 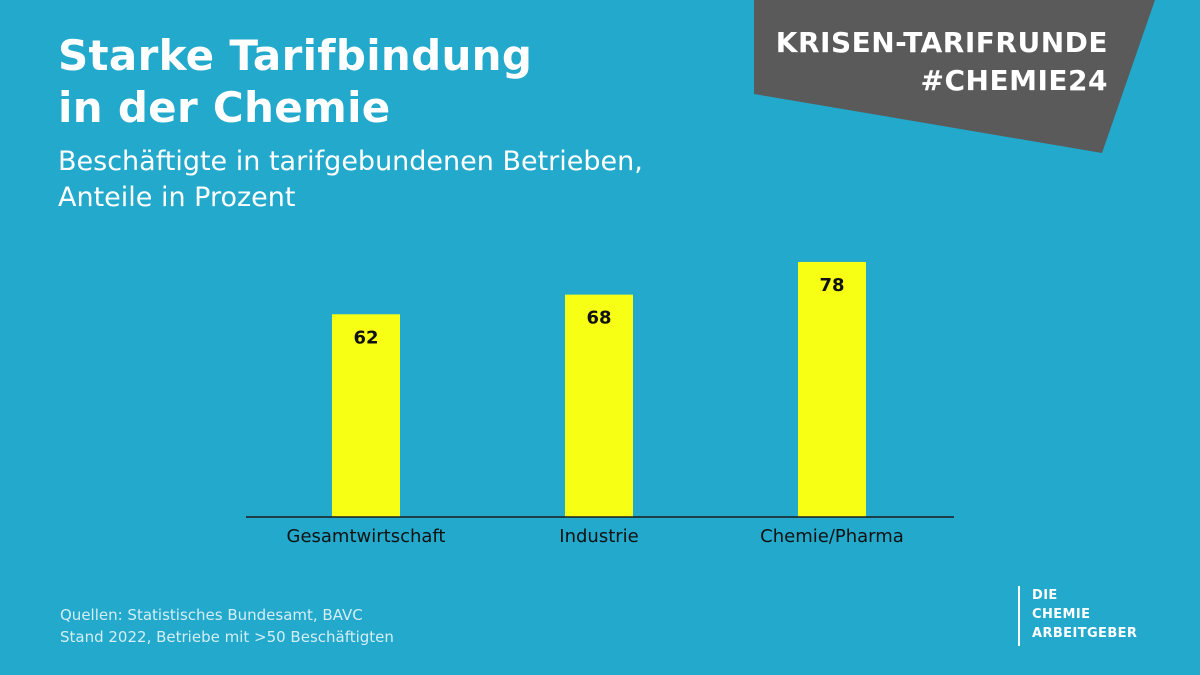 I want to click on x-tick-label: Chemie/Pharma, so click(x=832, y=536).